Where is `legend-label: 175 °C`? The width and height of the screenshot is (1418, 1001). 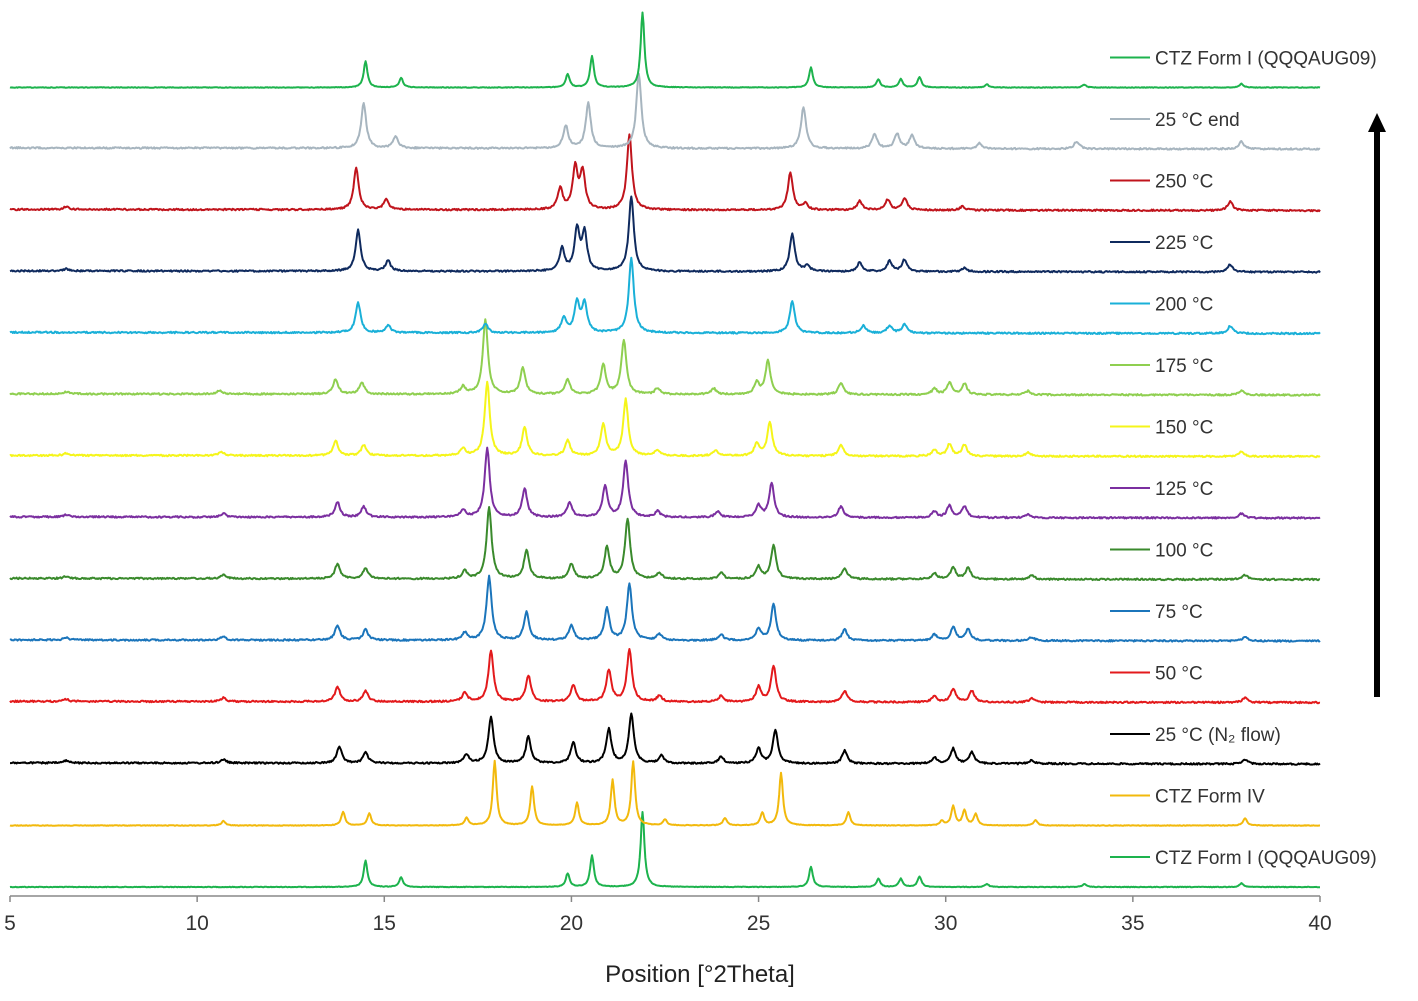 legend-label: 175 °C is located at coordinates (1184, 366).